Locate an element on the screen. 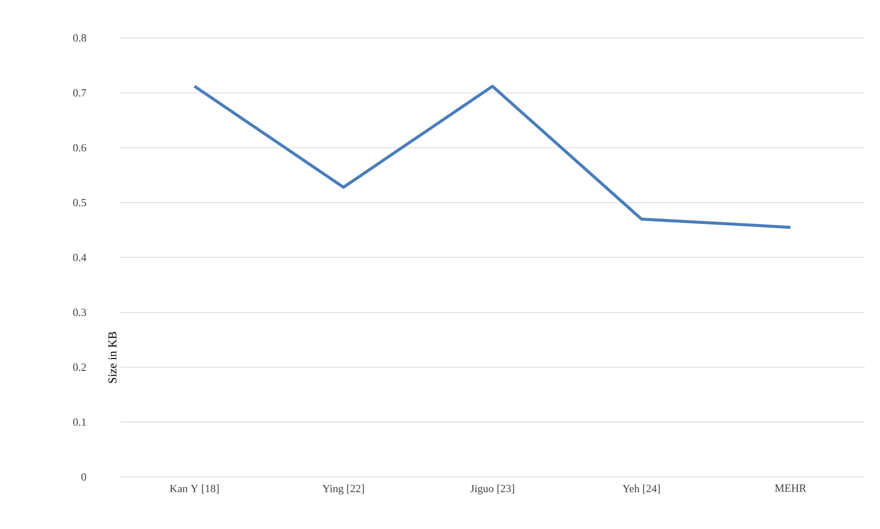  y-tick-label: 0.2 is located at coordinates (79, 367).